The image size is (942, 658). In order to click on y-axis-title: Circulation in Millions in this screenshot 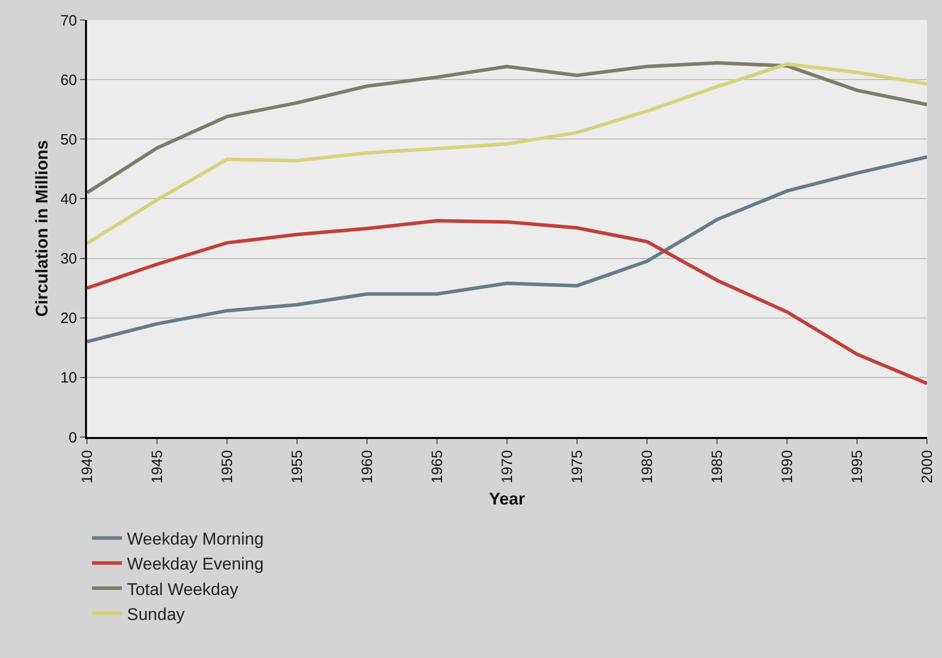, I will do `click(42, 228)`.